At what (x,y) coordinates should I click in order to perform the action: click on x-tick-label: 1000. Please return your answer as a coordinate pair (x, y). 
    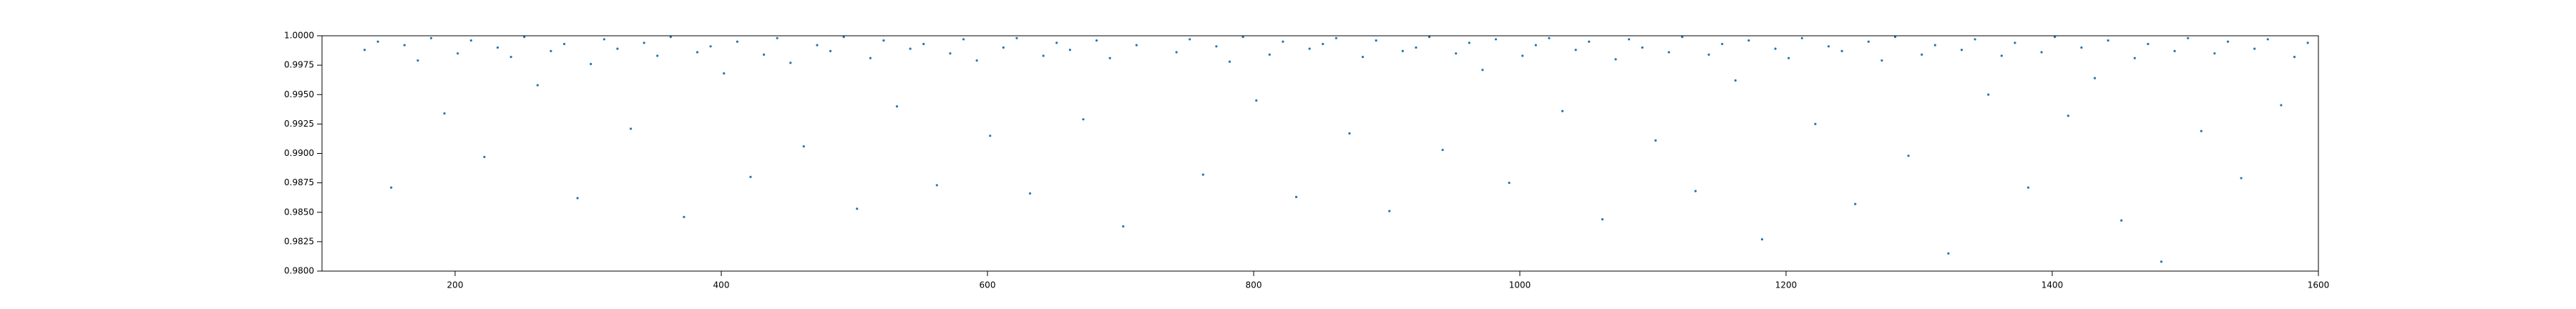
    Looking at the image, I should click on (1520, 285).